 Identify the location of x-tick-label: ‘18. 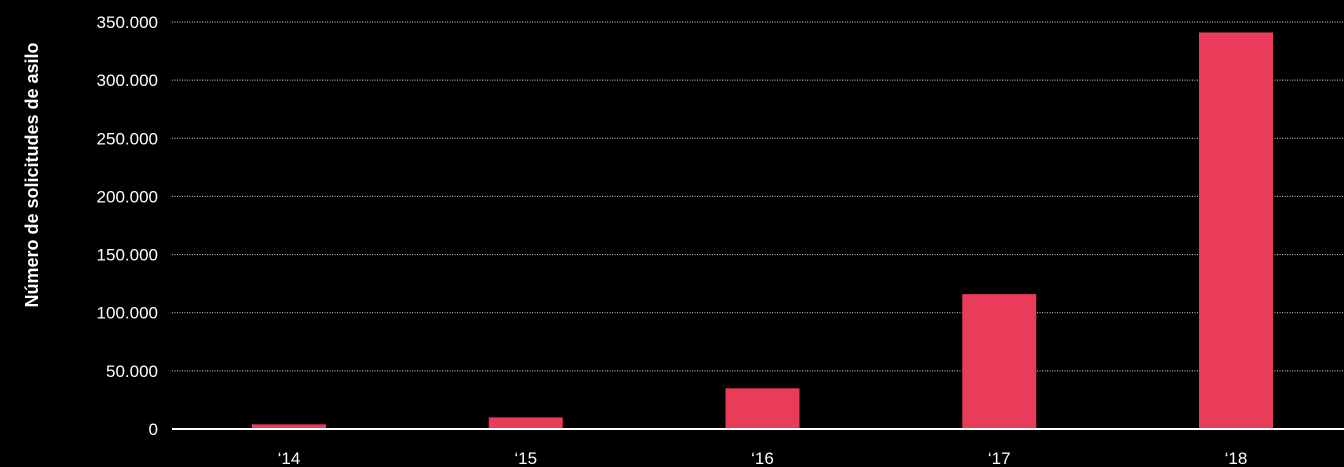
(1236, 458).